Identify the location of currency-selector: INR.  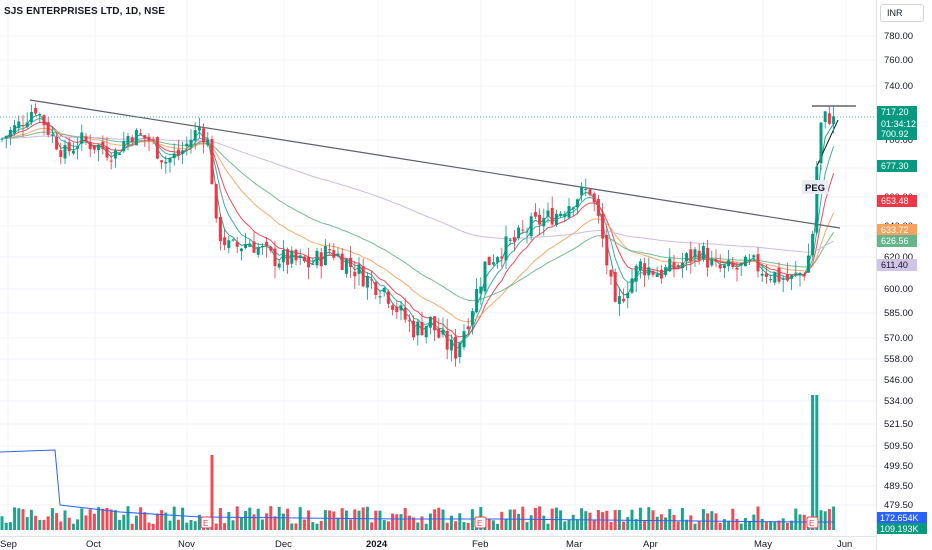
(902, 13).